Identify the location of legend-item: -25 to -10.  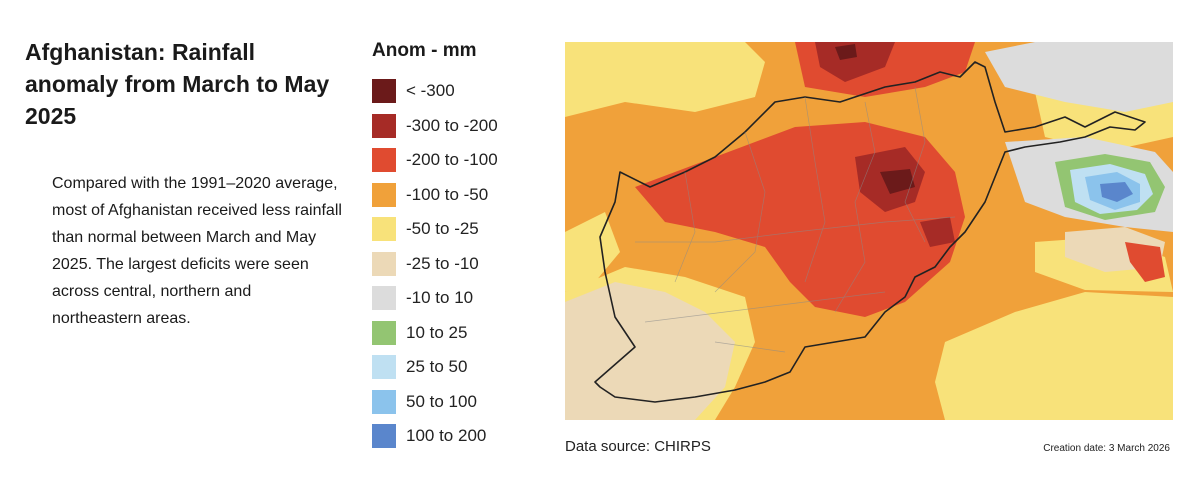
(457, 264).